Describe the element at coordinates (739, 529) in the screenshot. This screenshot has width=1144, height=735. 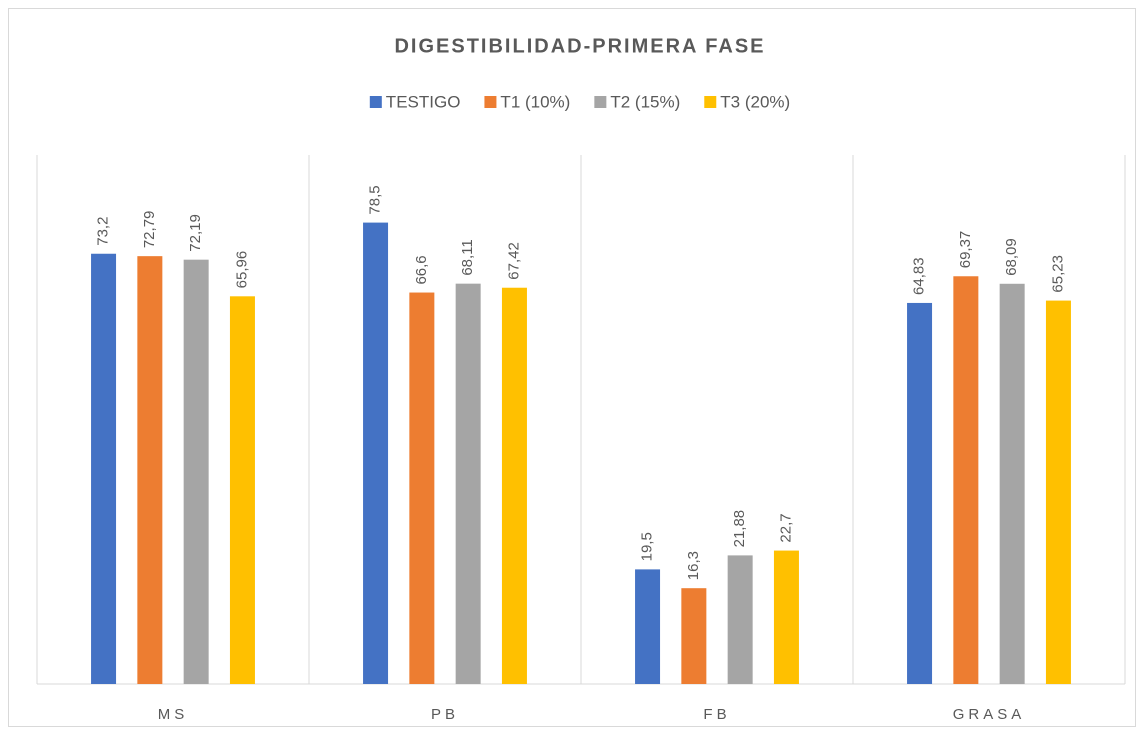
I see `data-label: 21,88` at that location.